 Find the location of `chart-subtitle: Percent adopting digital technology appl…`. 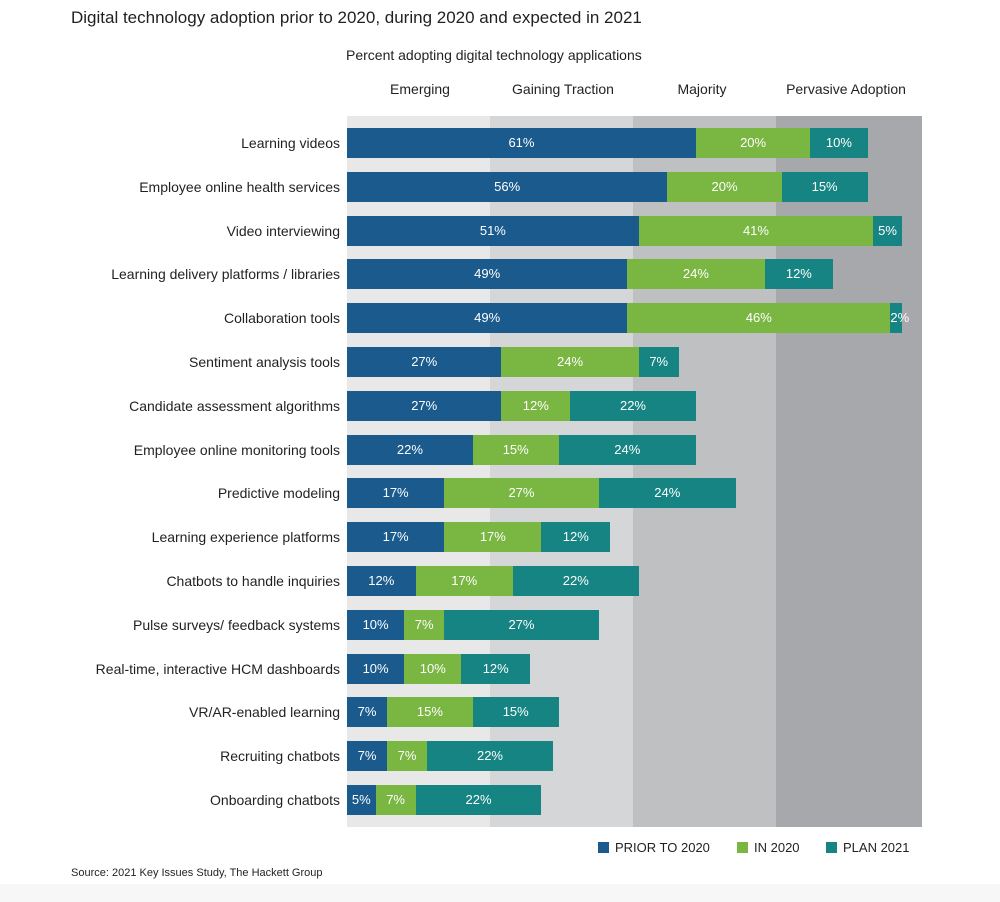

chart-subtitle: Percent adopting digital technology appl… is located at coordinates (494, 55).